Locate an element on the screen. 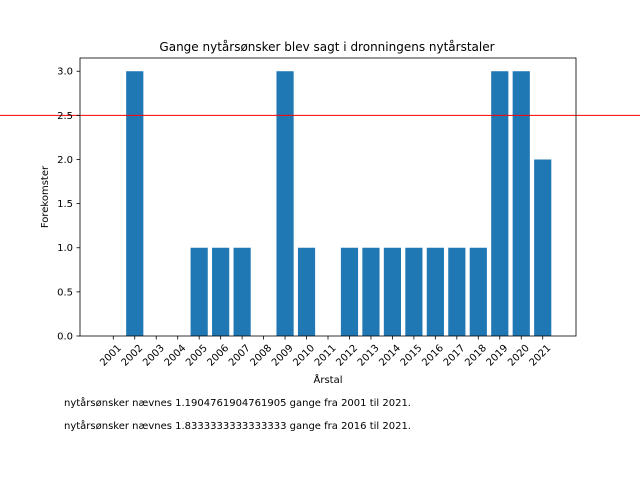  bar-2015 is located at coordinates (414, 291).